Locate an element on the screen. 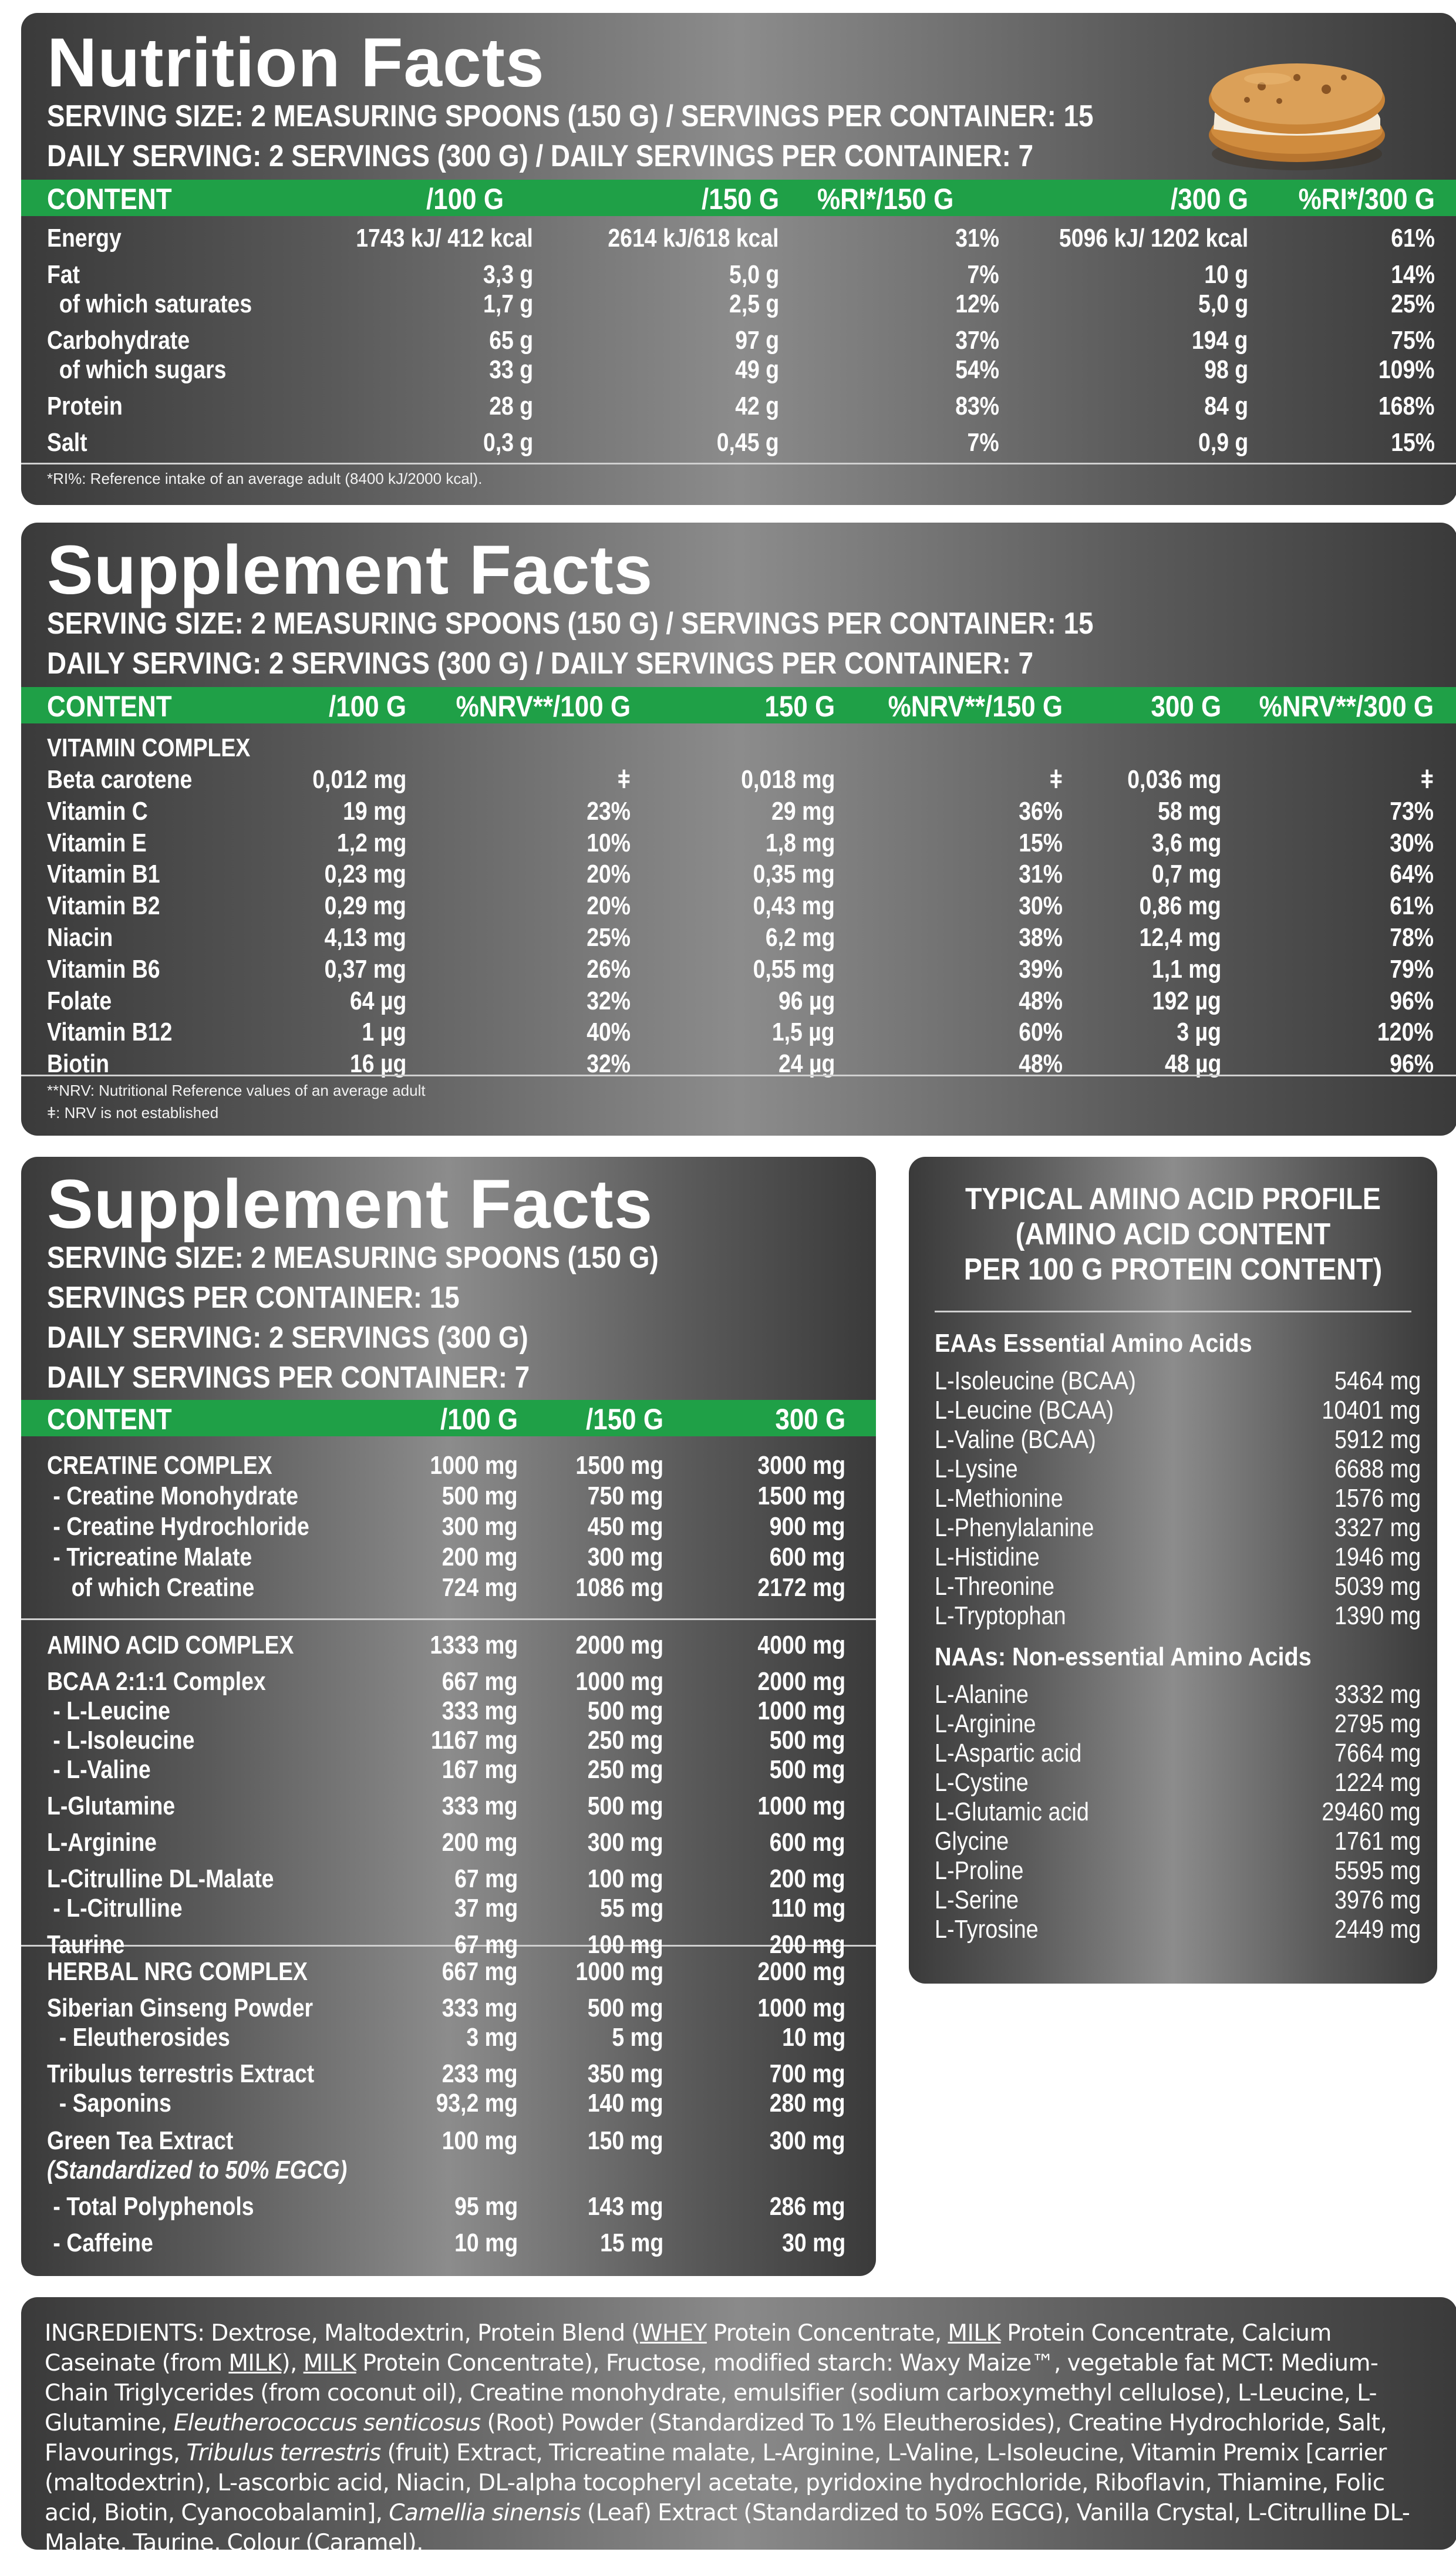  essential-amino-value: 5464 mg is located at coordinates (1377, 1380).